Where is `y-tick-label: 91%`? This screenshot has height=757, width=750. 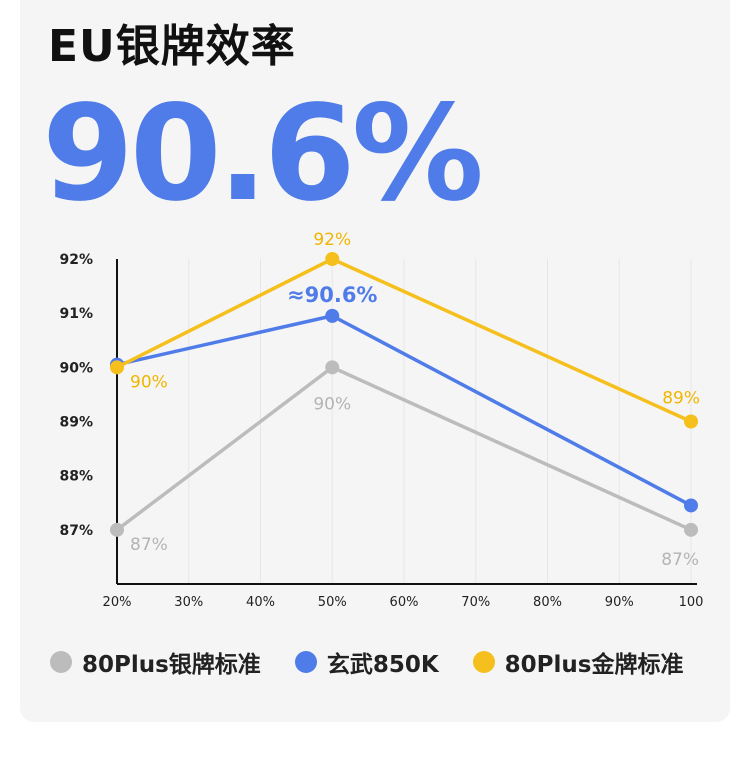 y-tick-label: 91% is located at coordinates (76, 314).